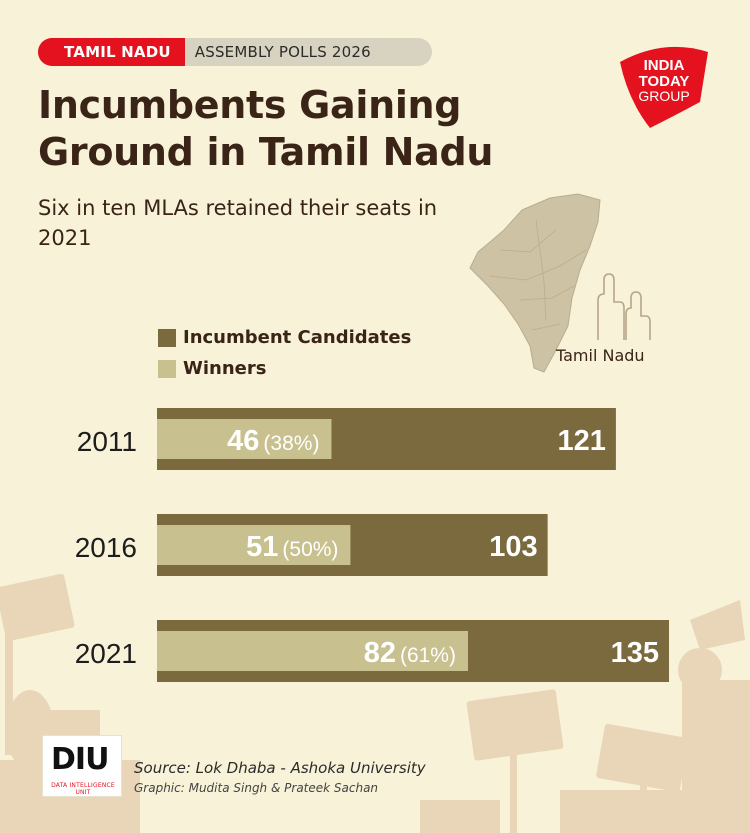 This screenshot has width=750, height=833. I want to click on legend-item-winners: Winners, so click(284, 368).